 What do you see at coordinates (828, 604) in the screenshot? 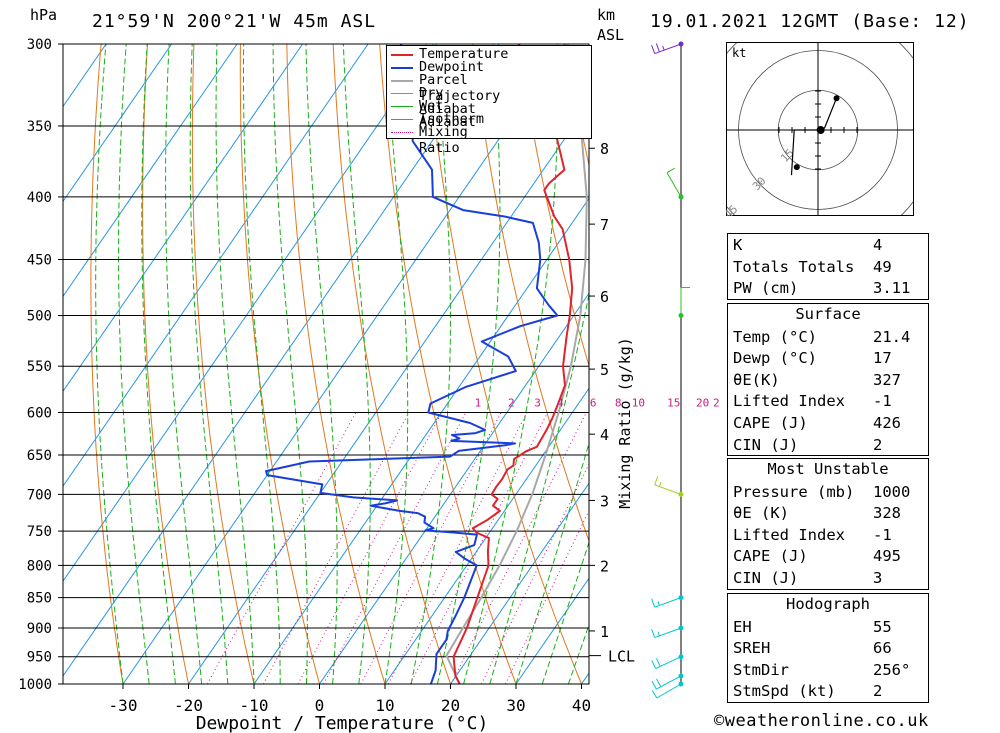
I see `hodograph-title: Hodograph` at bounding box center [828, 604].